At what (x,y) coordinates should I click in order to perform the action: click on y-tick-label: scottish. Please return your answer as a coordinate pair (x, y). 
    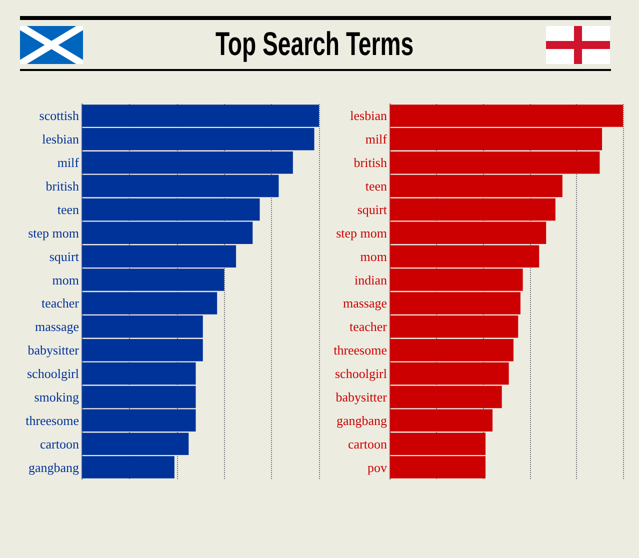
    Looking at the image, I should click on (59, 116).